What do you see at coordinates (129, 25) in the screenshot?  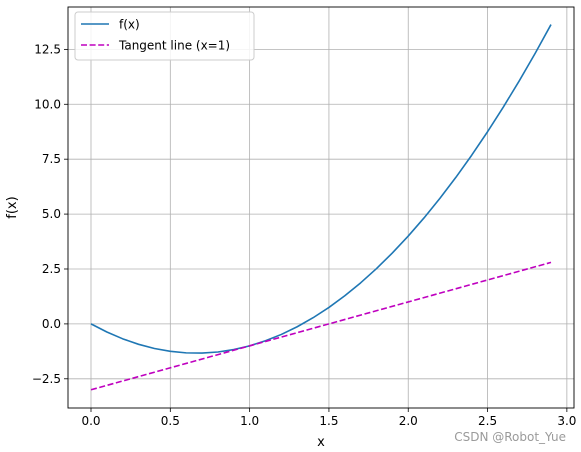 I see `legend-label: f(x)` at bounding box center [129, 25].